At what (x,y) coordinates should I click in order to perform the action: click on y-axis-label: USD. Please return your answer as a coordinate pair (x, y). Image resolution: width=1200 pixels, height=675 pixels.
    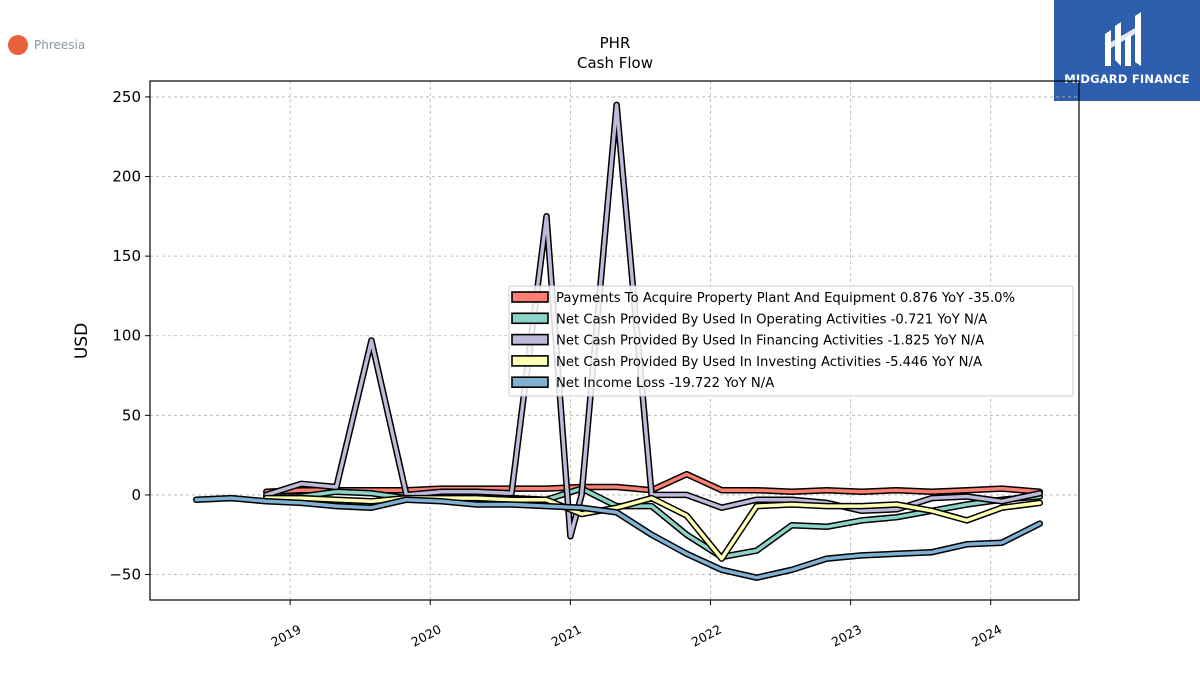
    Looking at the image, I should click on (82, 341).